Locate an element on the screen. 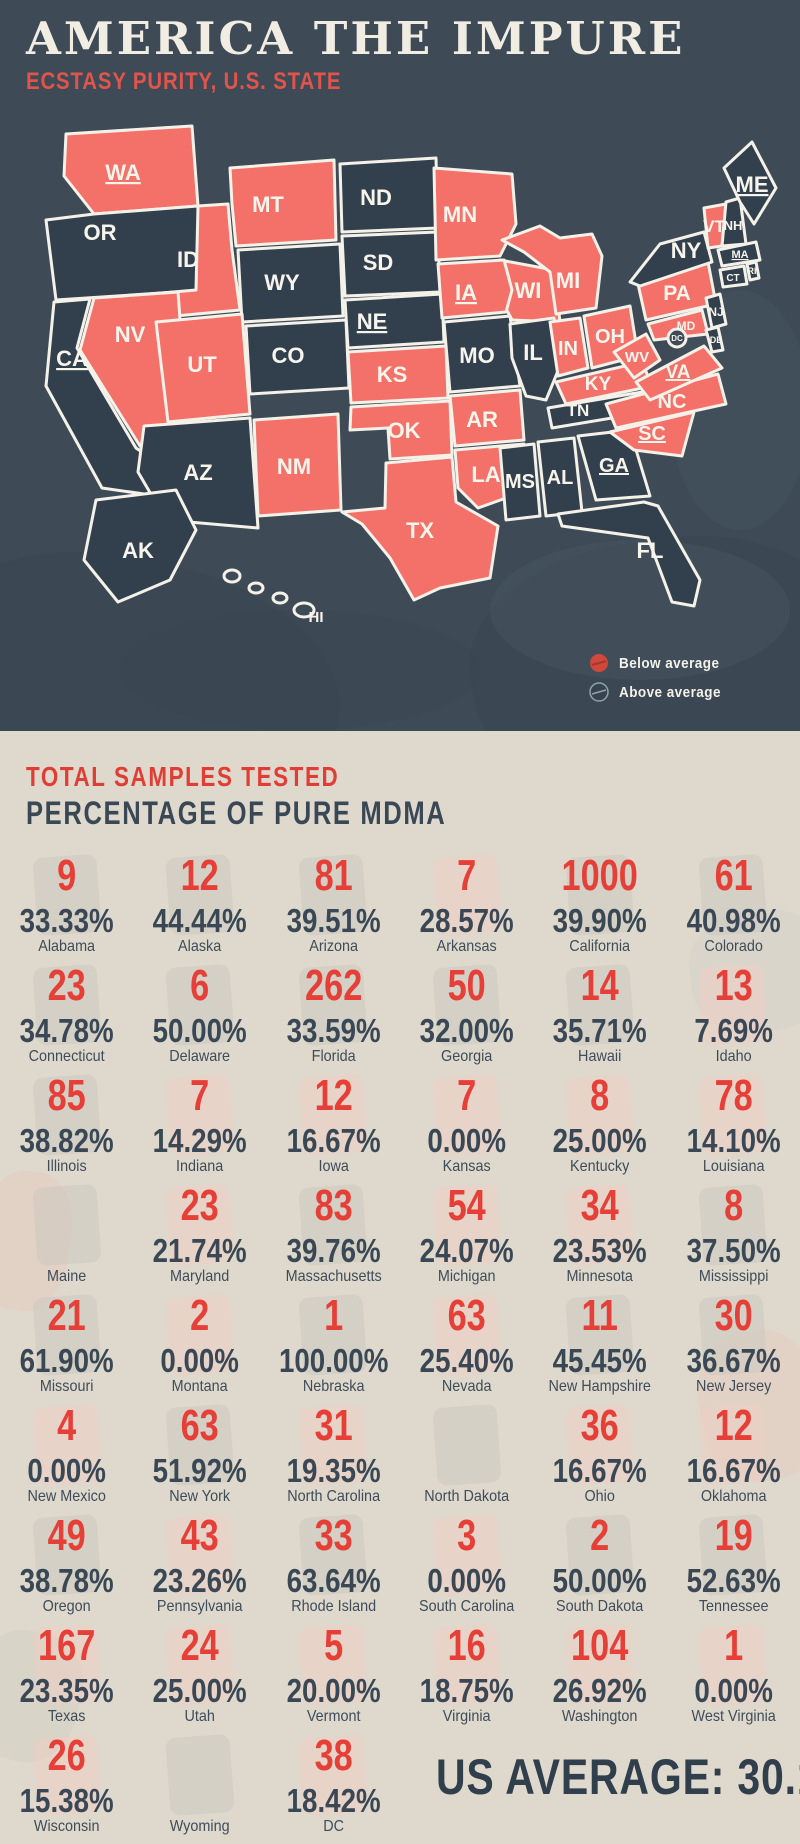  stat-cell-missouri: 21 61.90% Missouri is located at coordinates (66, 1345).